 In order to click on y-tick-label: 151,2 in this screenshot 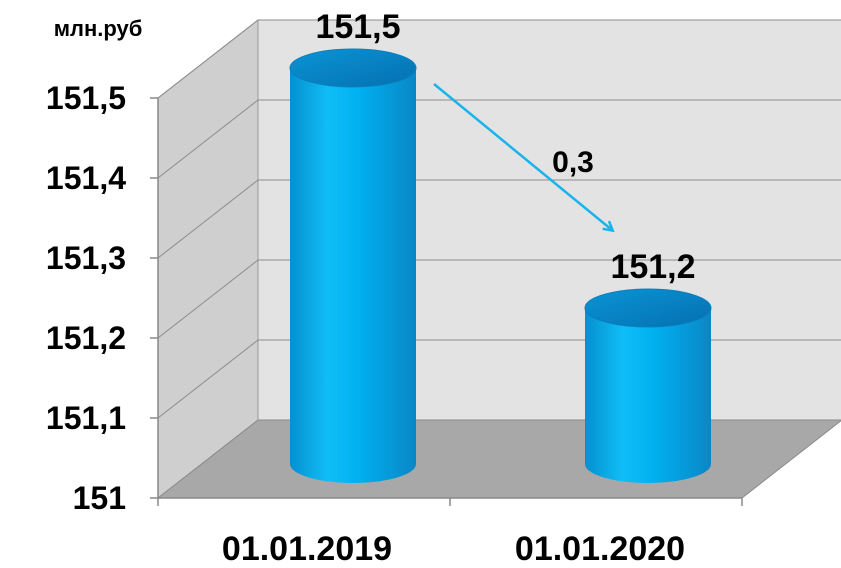, I will do `click(86, 338)`.